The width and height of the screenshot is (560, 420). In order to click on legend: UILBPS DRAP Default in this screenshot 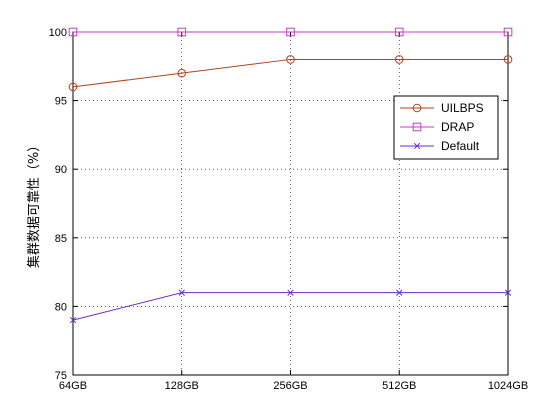, I will do `click(446, 127)`.